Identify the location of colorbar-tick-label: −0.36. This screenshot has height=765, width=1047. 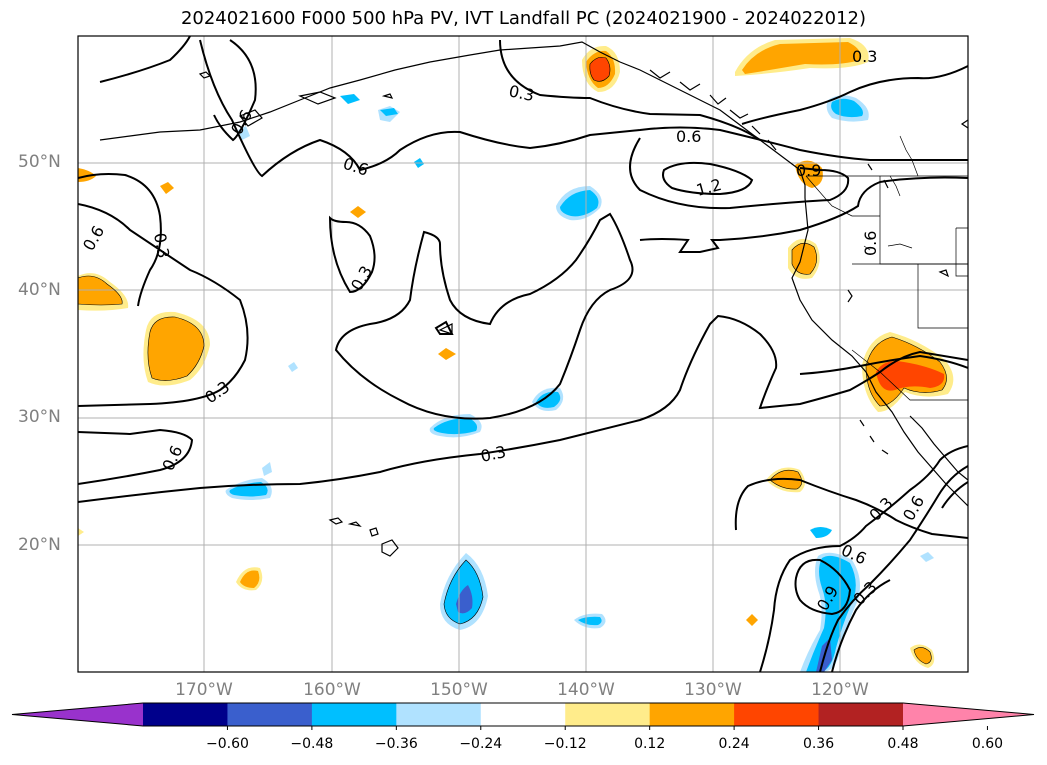
(396, 744).